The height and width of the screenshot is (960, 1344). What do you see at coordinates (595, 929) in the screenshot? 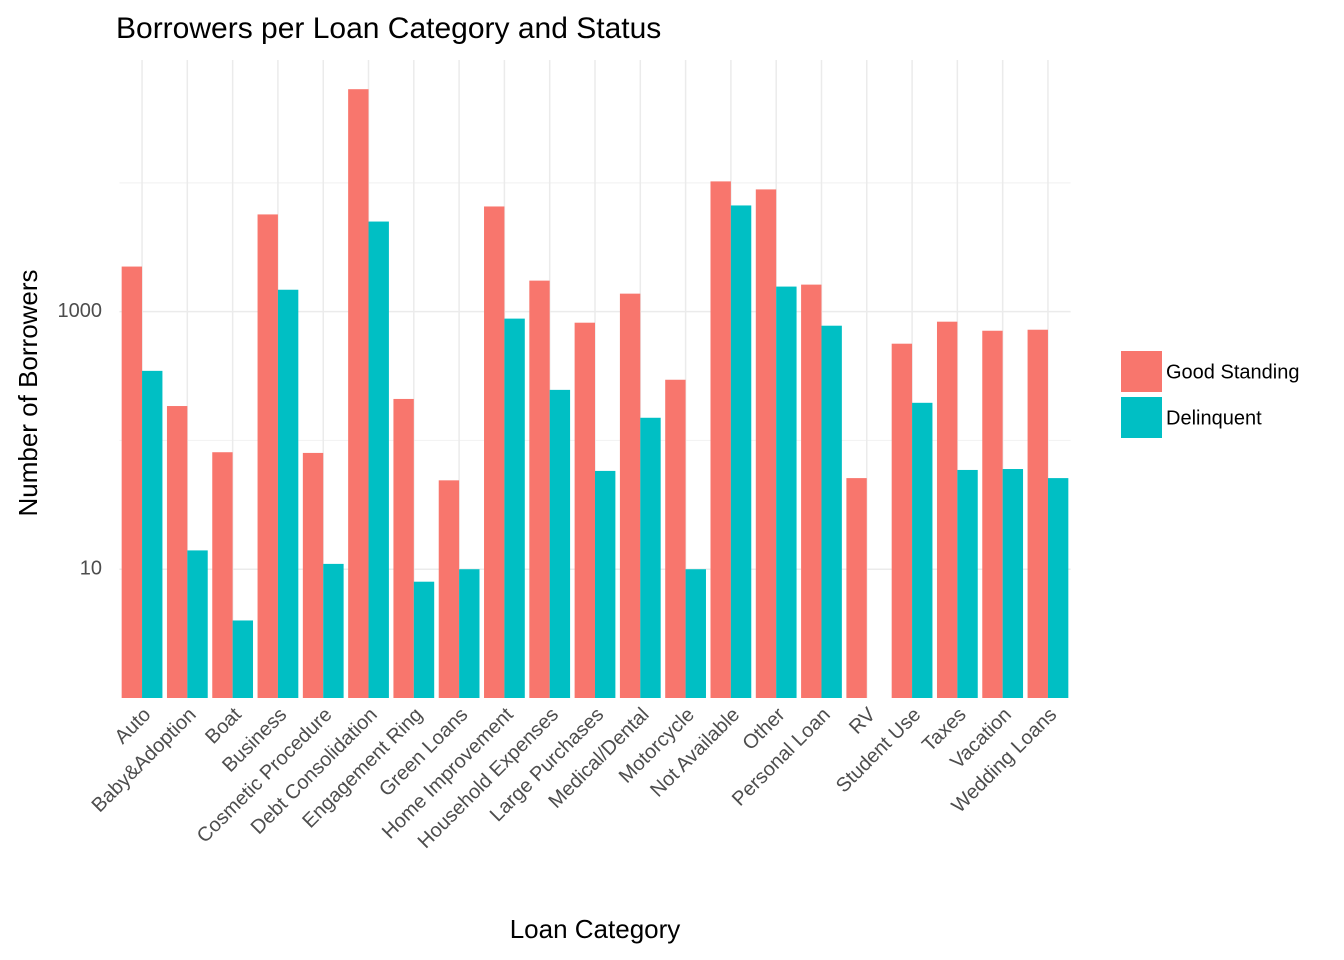
I see `x-axis-title: Loan Category` at bounding box center [595, 929].